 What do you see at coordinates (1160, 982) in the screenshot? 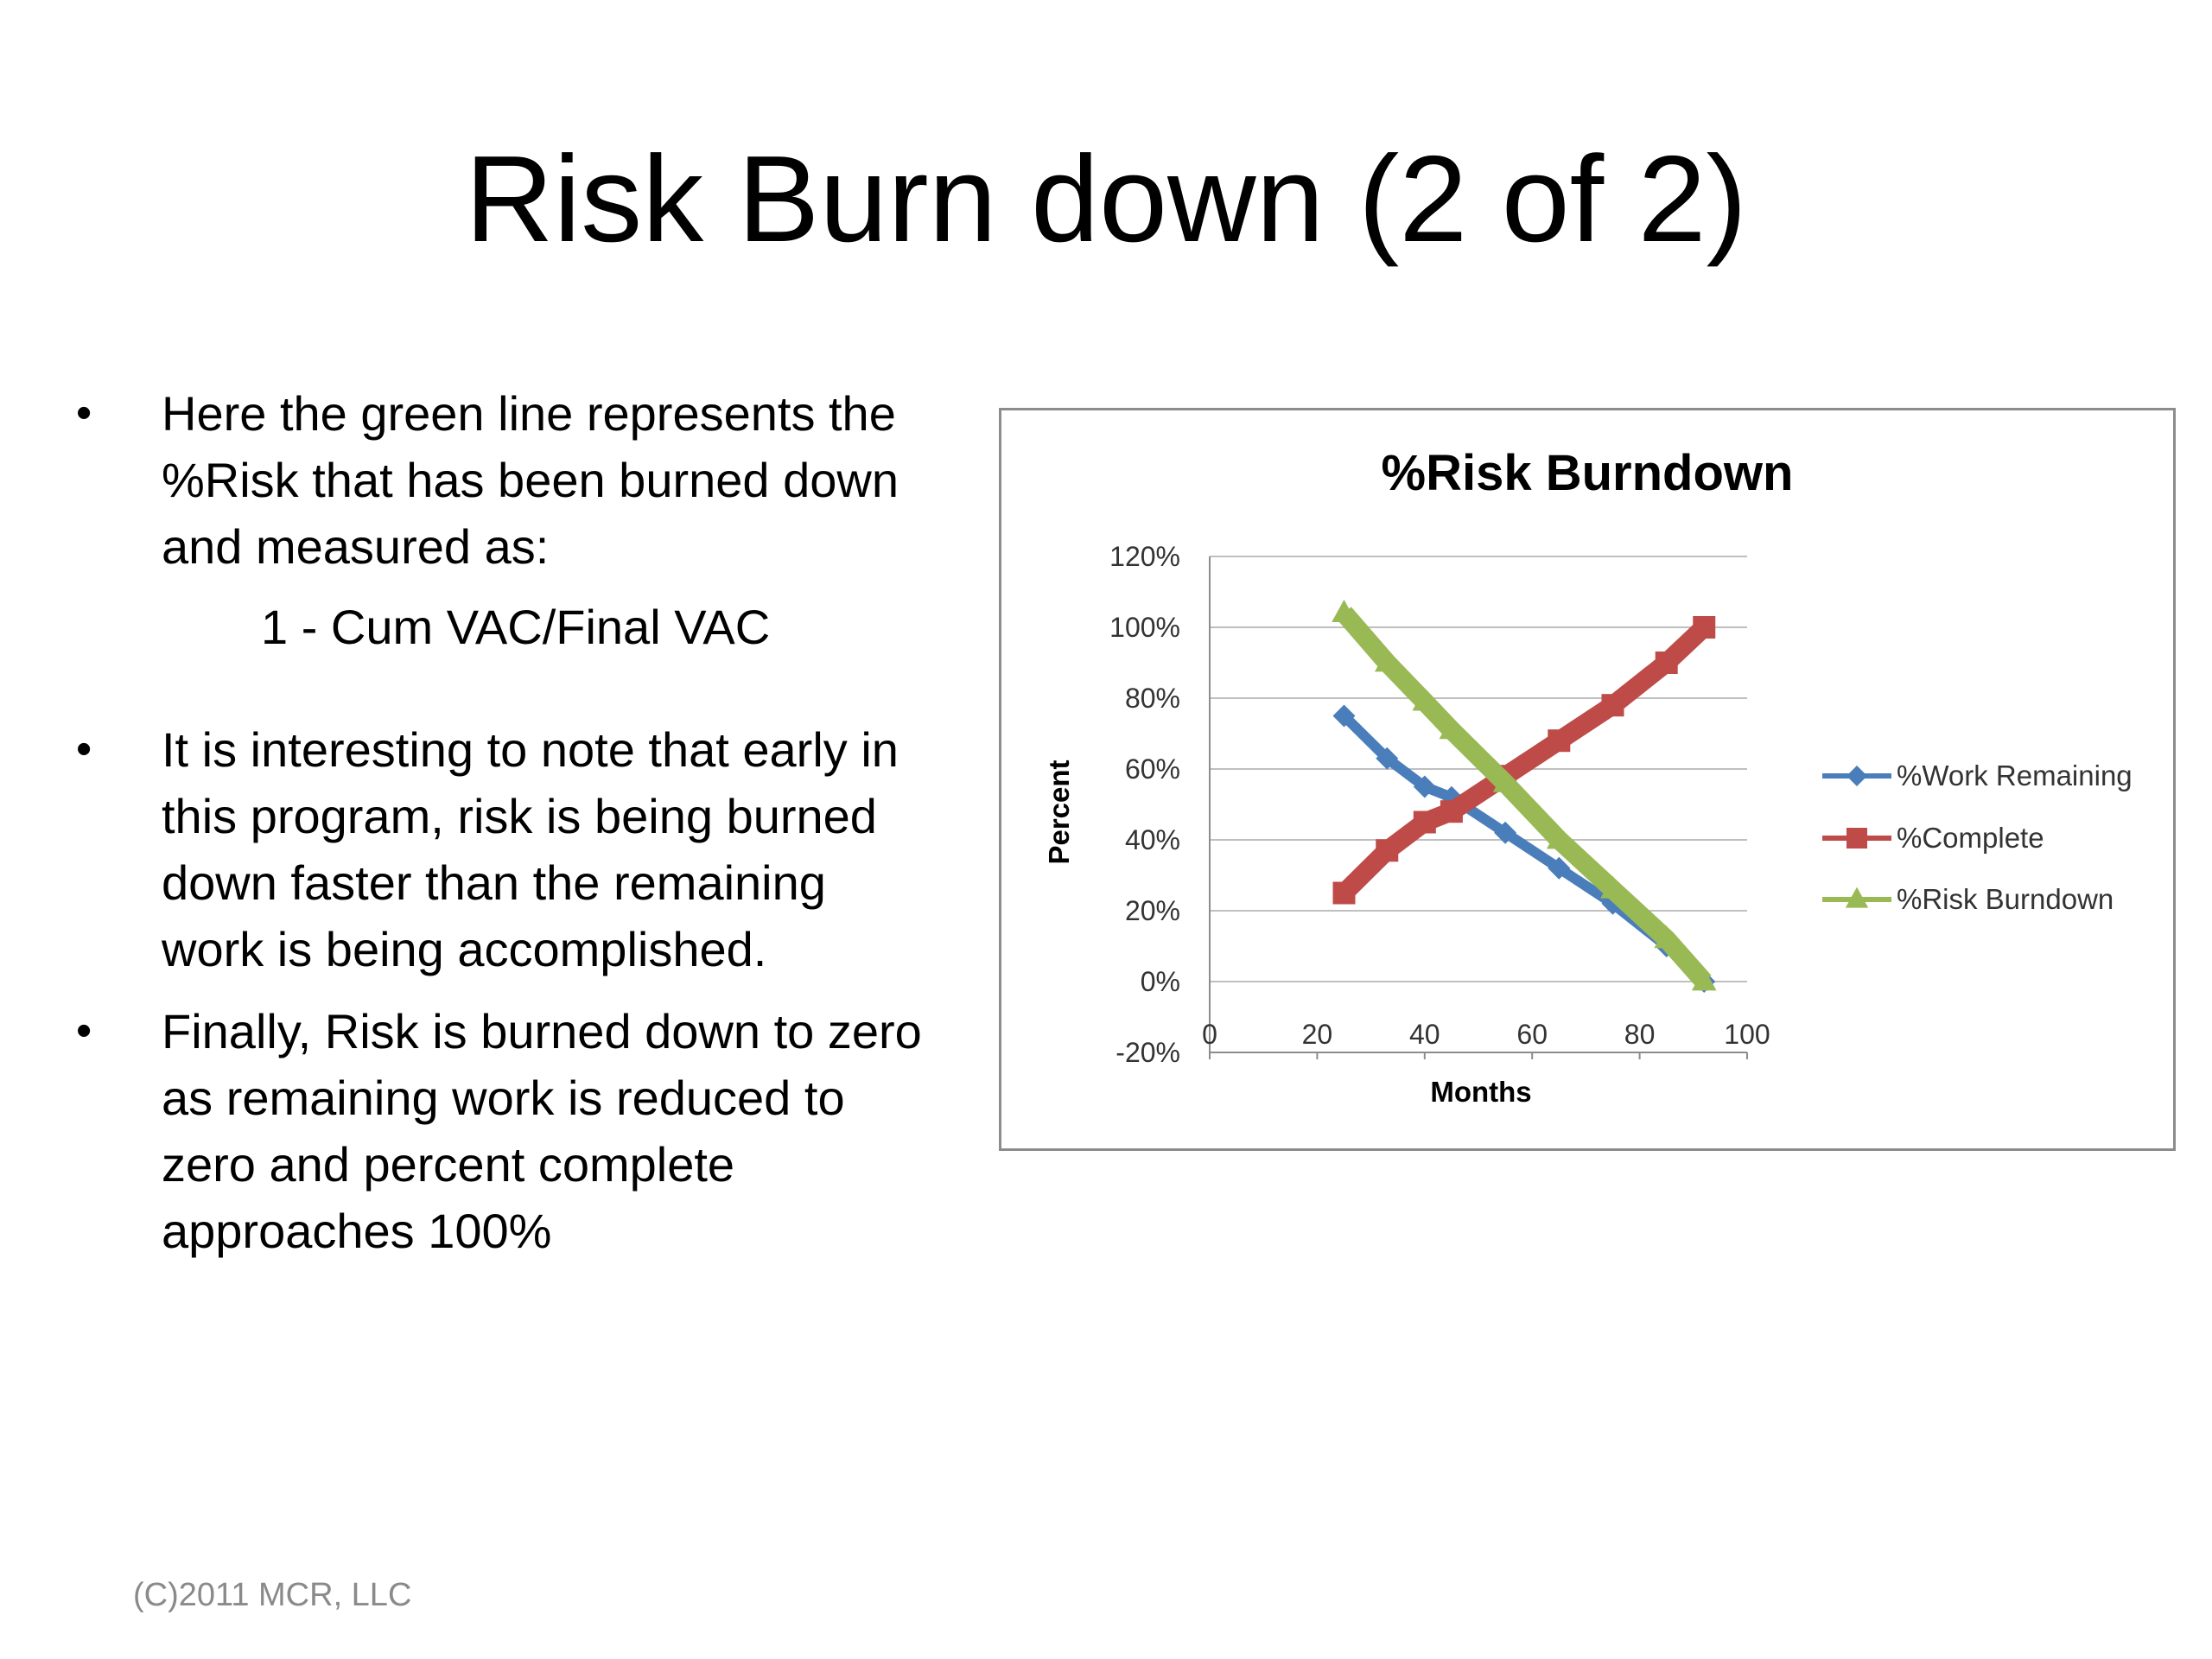
I see `y-tick-label: 0%` at bounding box center [1160, 982].